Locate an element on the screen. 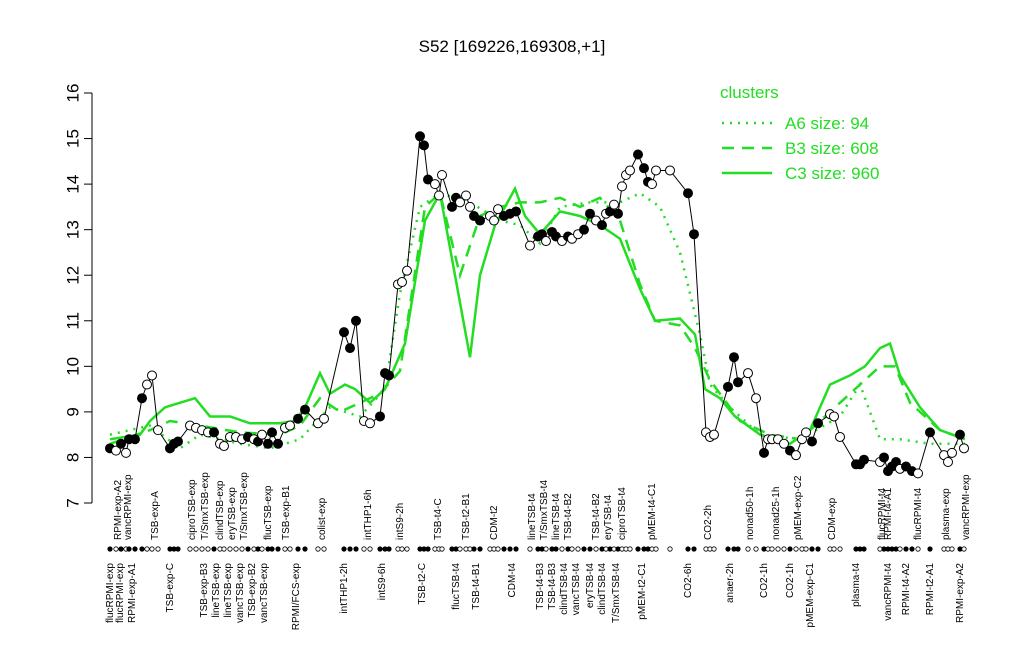  sample-label: flucRPMI-t4 is located at coordinates (882, 513).